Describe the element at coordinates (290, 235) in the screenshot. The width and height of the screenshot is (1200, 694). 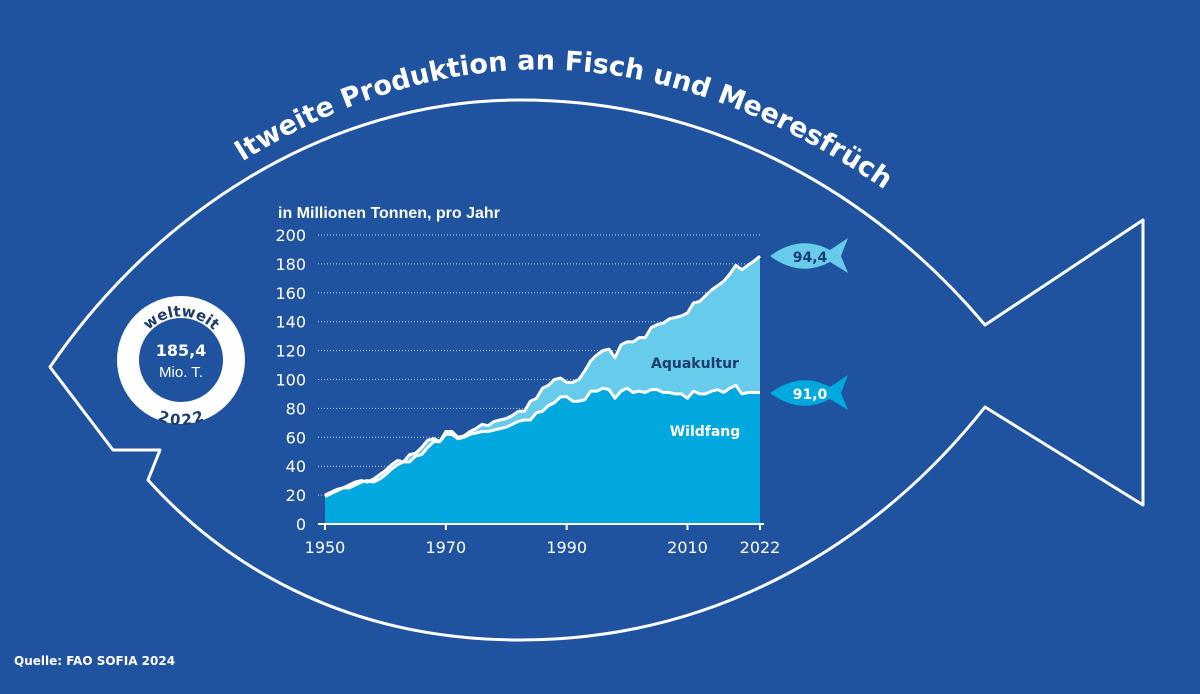
I see `y-tick-label: 200` at that location.